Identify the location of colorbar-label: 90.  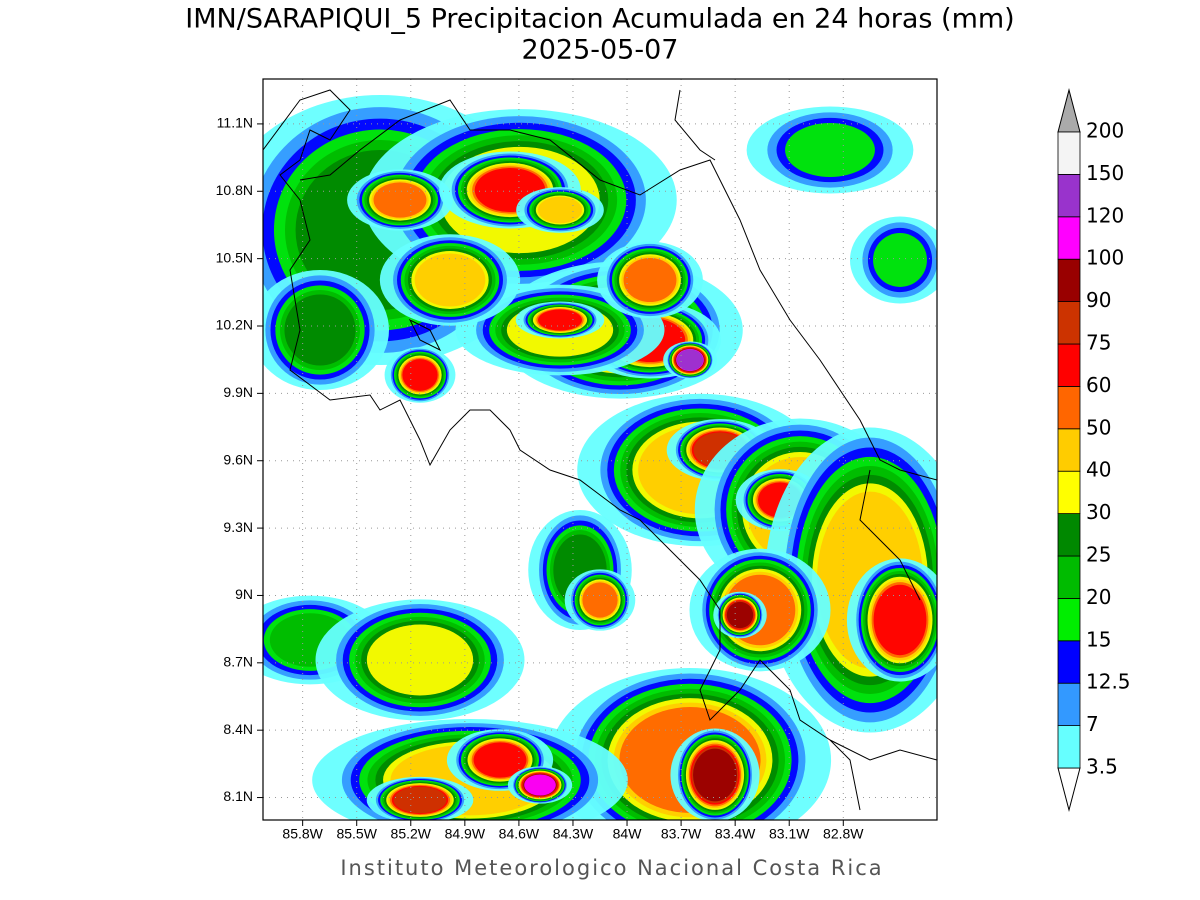
(1098, 300).